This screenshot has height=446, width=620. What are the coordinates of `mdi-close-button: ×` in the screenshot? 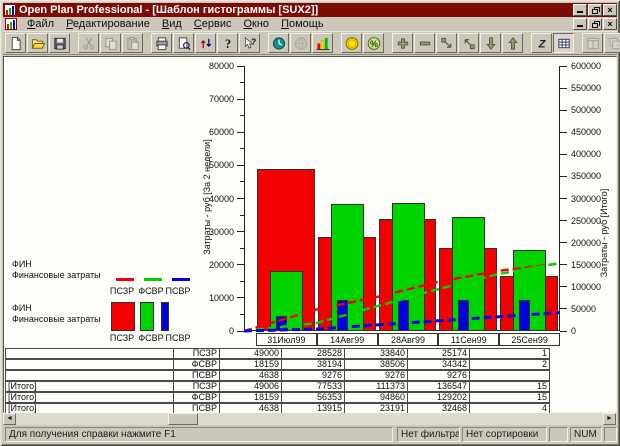 It's located at (610, 24).